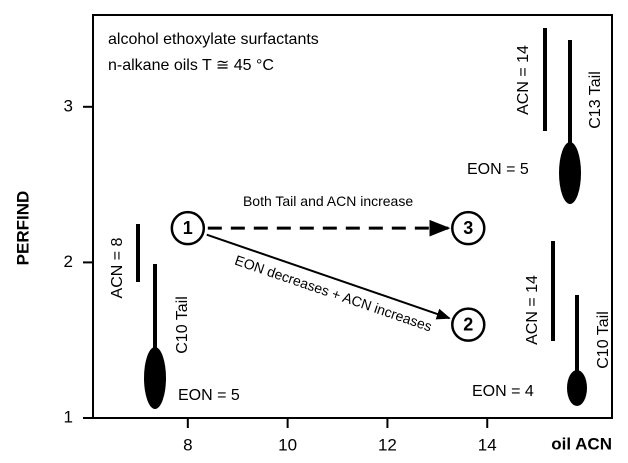 This screenshot has height=463, width=628. What do you see at coordinates (187, 444) in the screenshot?
I see `x-tick-label: 8` at bounding box center [187, 444].